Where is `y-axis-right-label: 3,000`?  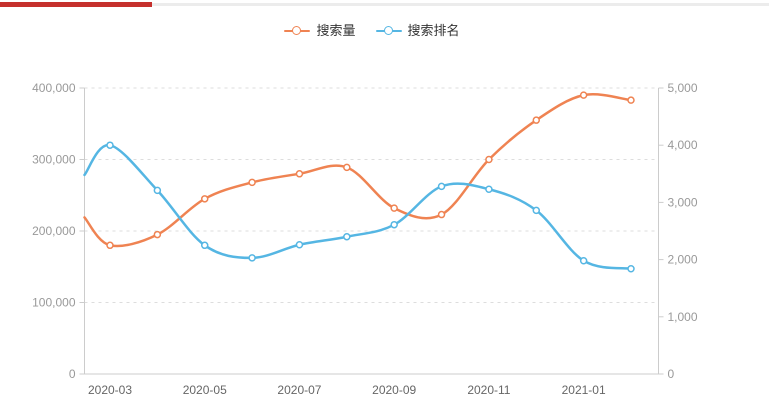
y-axis-right-label: 3,000 is located at coordinates (683, 202).